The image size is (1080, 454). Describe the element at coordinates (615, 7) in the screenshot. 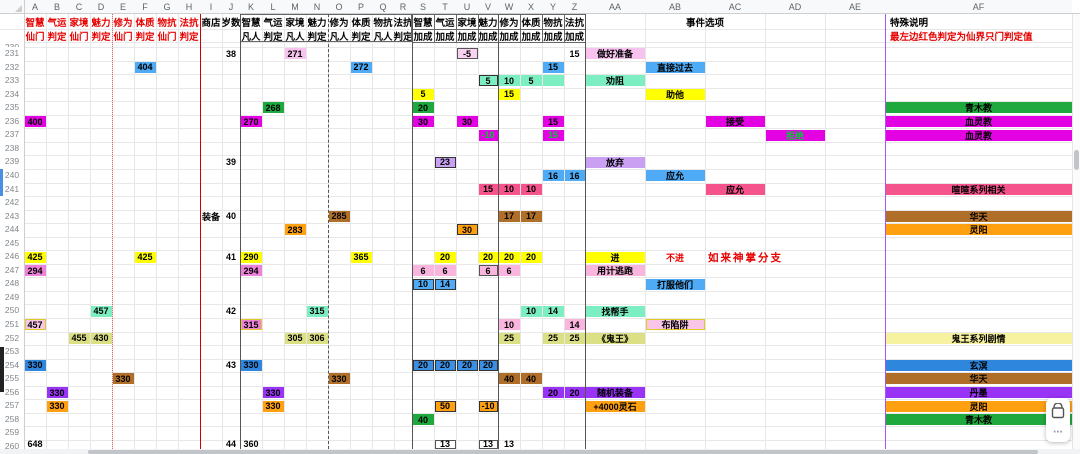

I see `col-header-AA: AA` at that location.